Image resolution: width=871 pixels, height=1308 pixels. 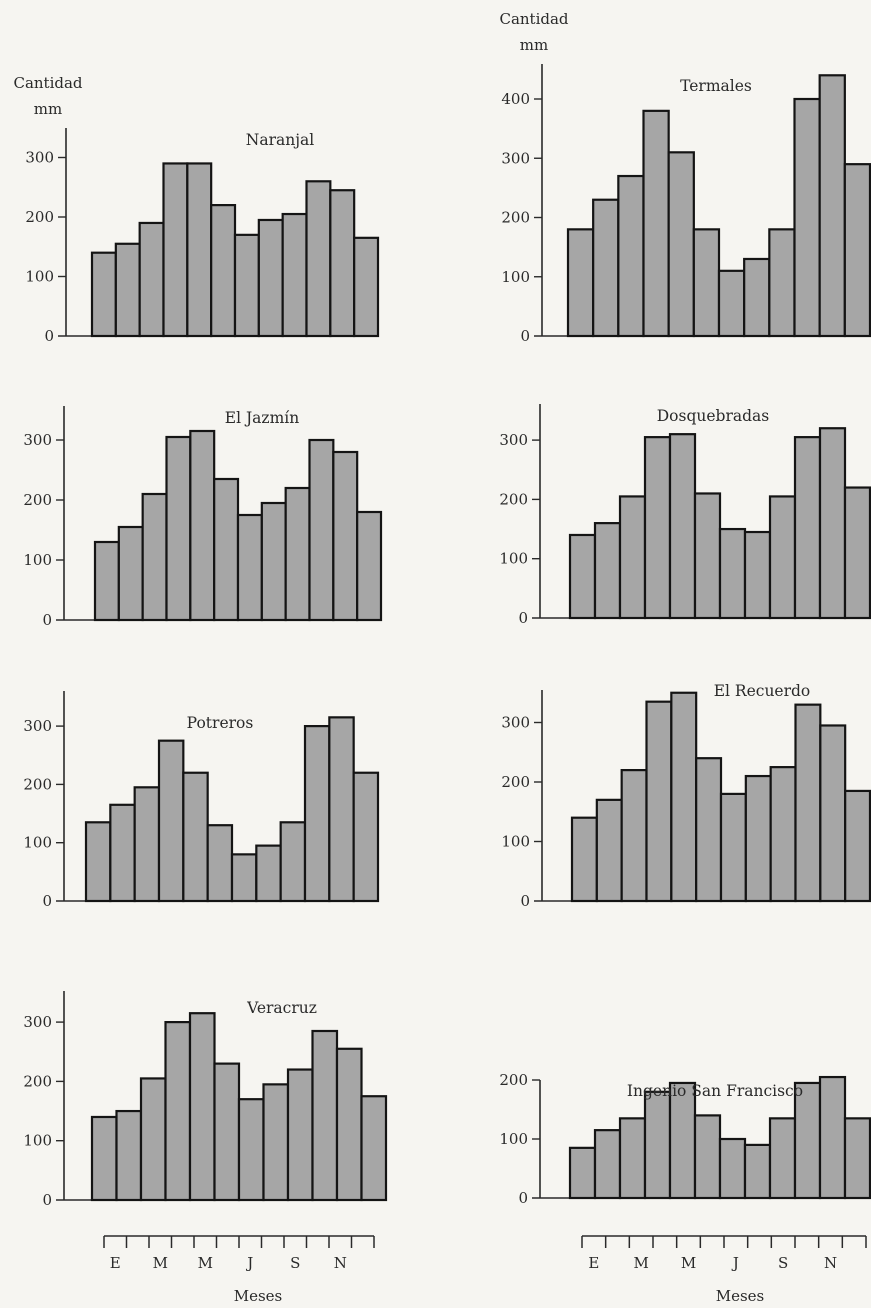 What do you see at coordinates (48, 96) in the screenshot?
I see `y-axis-title-left: Cantidad mm` at bounding box center [48, 96].